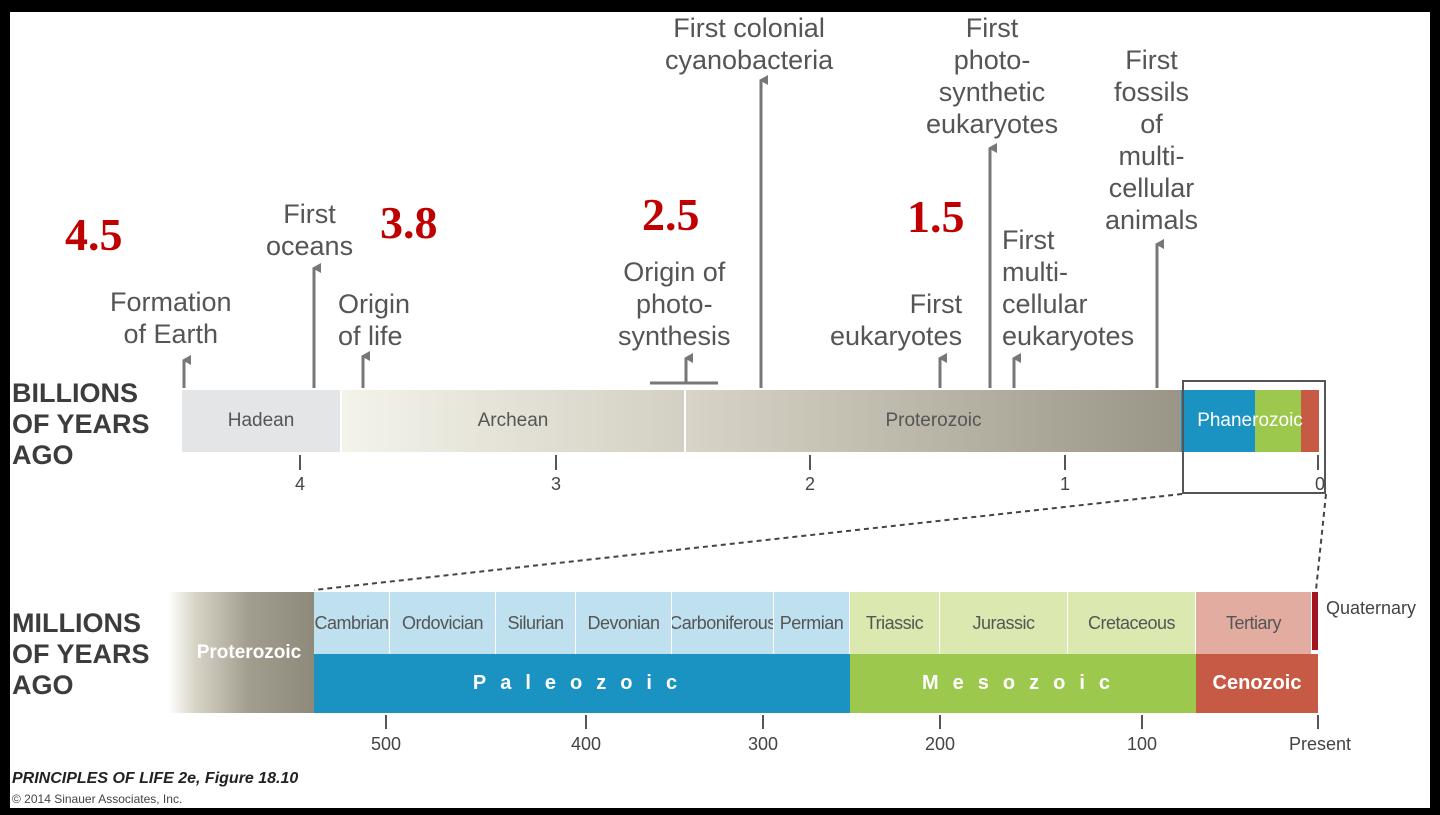 This screenshot has height=815, width=1440. What do you see at coordinates (1132, 623) in the screenshot?
I see `period-cretaceous: Cretaceous` at bounding box center [1132, 623].